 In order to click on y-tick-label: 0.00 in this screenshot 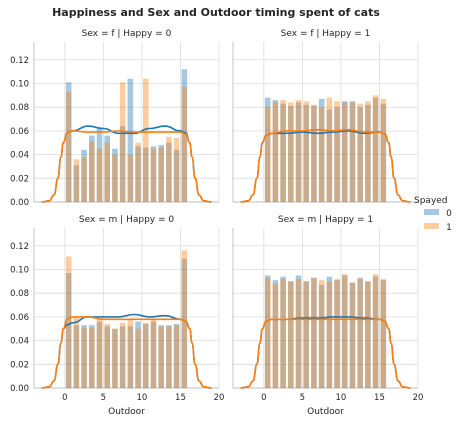, I will do `click(19, 203)`.